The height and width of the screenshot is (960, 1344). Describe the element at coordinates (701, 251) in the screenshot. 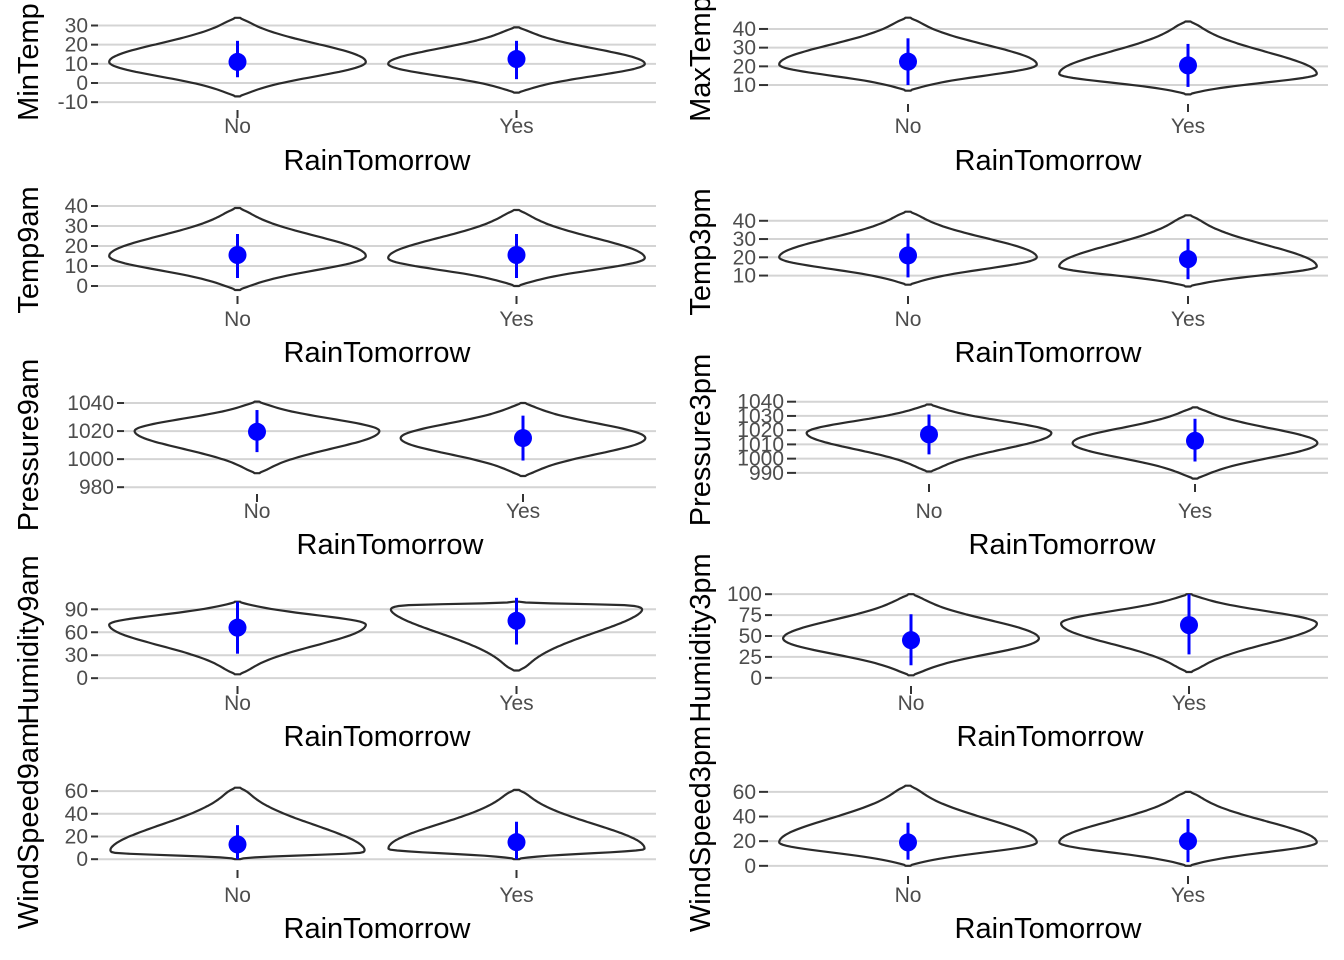

I see `y-axis-label: Temp3pm` at that location.